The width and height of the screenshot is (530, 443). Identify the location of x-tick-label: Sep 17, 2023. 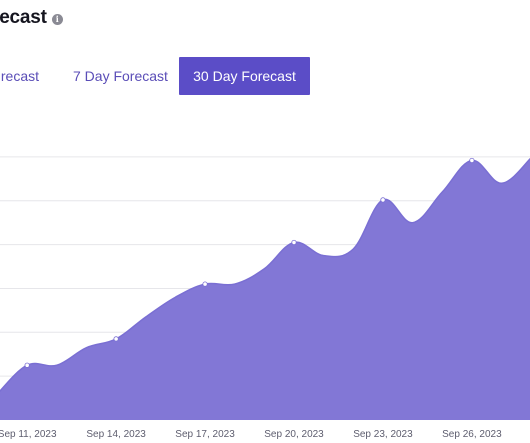
(205, 434).